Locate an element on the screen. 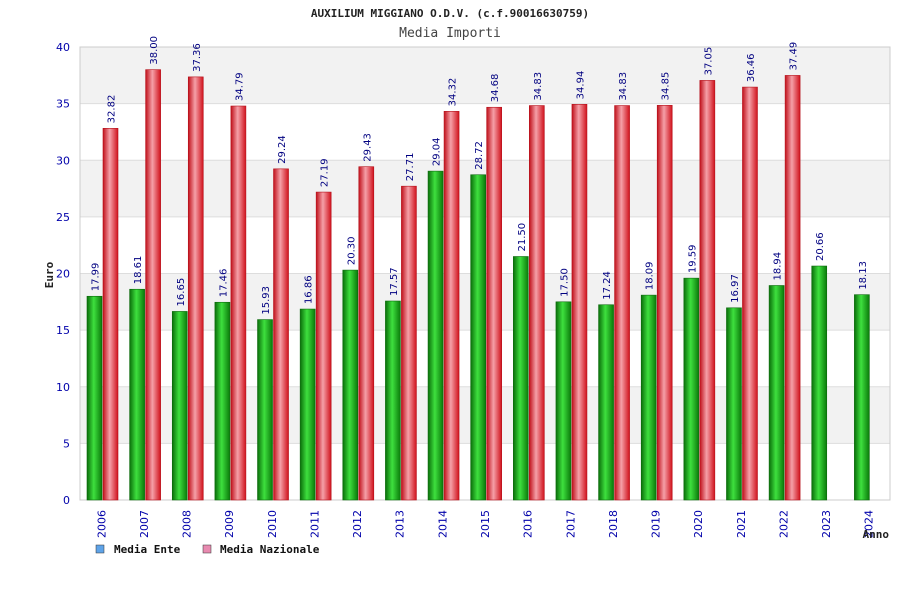 The width and height of the screenshot is (900, 600). value-label: 16.97 is located at coordinates (735, 288).